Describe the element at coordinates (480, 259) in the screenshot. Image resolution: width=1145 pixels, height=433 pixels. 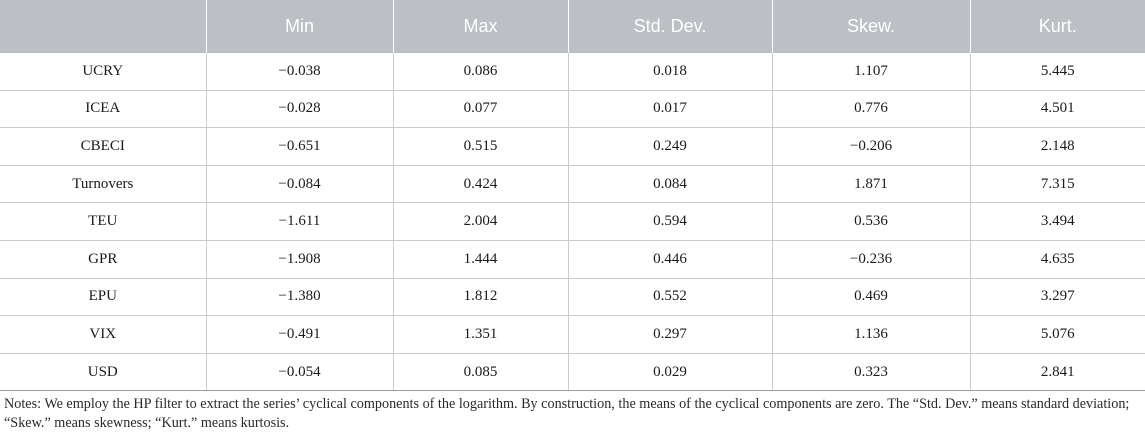
I see `cell-max: 1.444` at that location.